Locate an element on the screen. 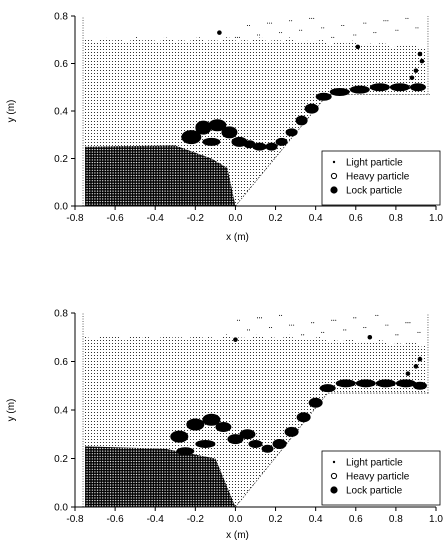 This screenshot has height=542, width=448. legend-box is located at coordinates (381, 478).